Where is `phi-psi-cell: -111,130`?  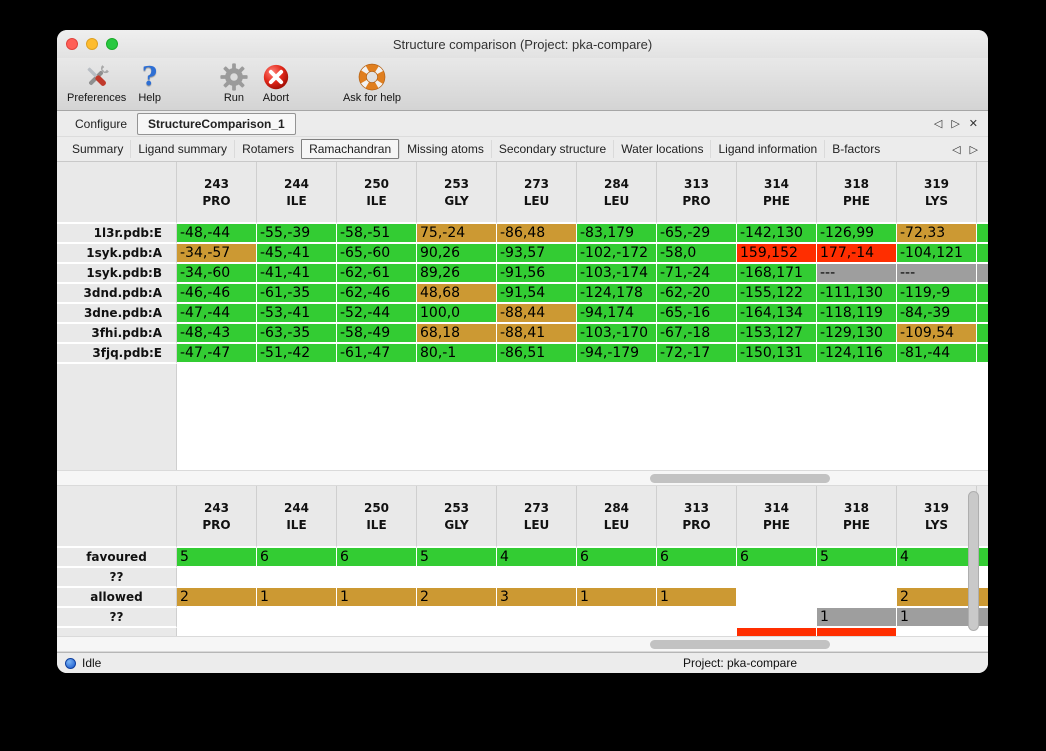 phi-psi-cell: -111,130 is located at coordinates (857, 294).